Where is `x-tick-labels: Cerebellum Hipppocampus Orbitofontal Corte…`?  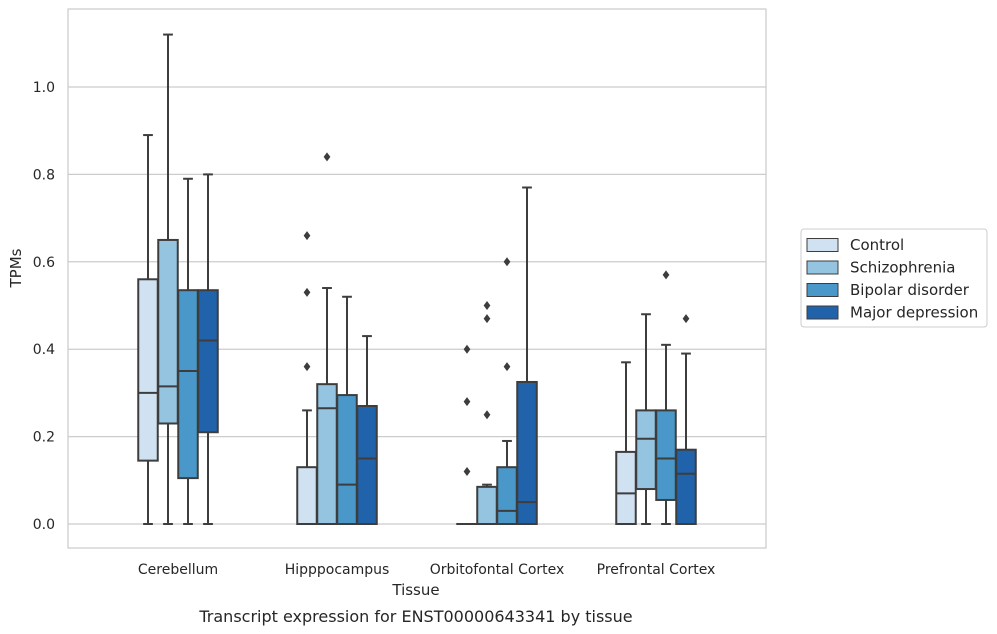
x-tick-labels: Cerebellum Hipppocampus Orbitofontal Corte… is located at coordinates (426, 570).